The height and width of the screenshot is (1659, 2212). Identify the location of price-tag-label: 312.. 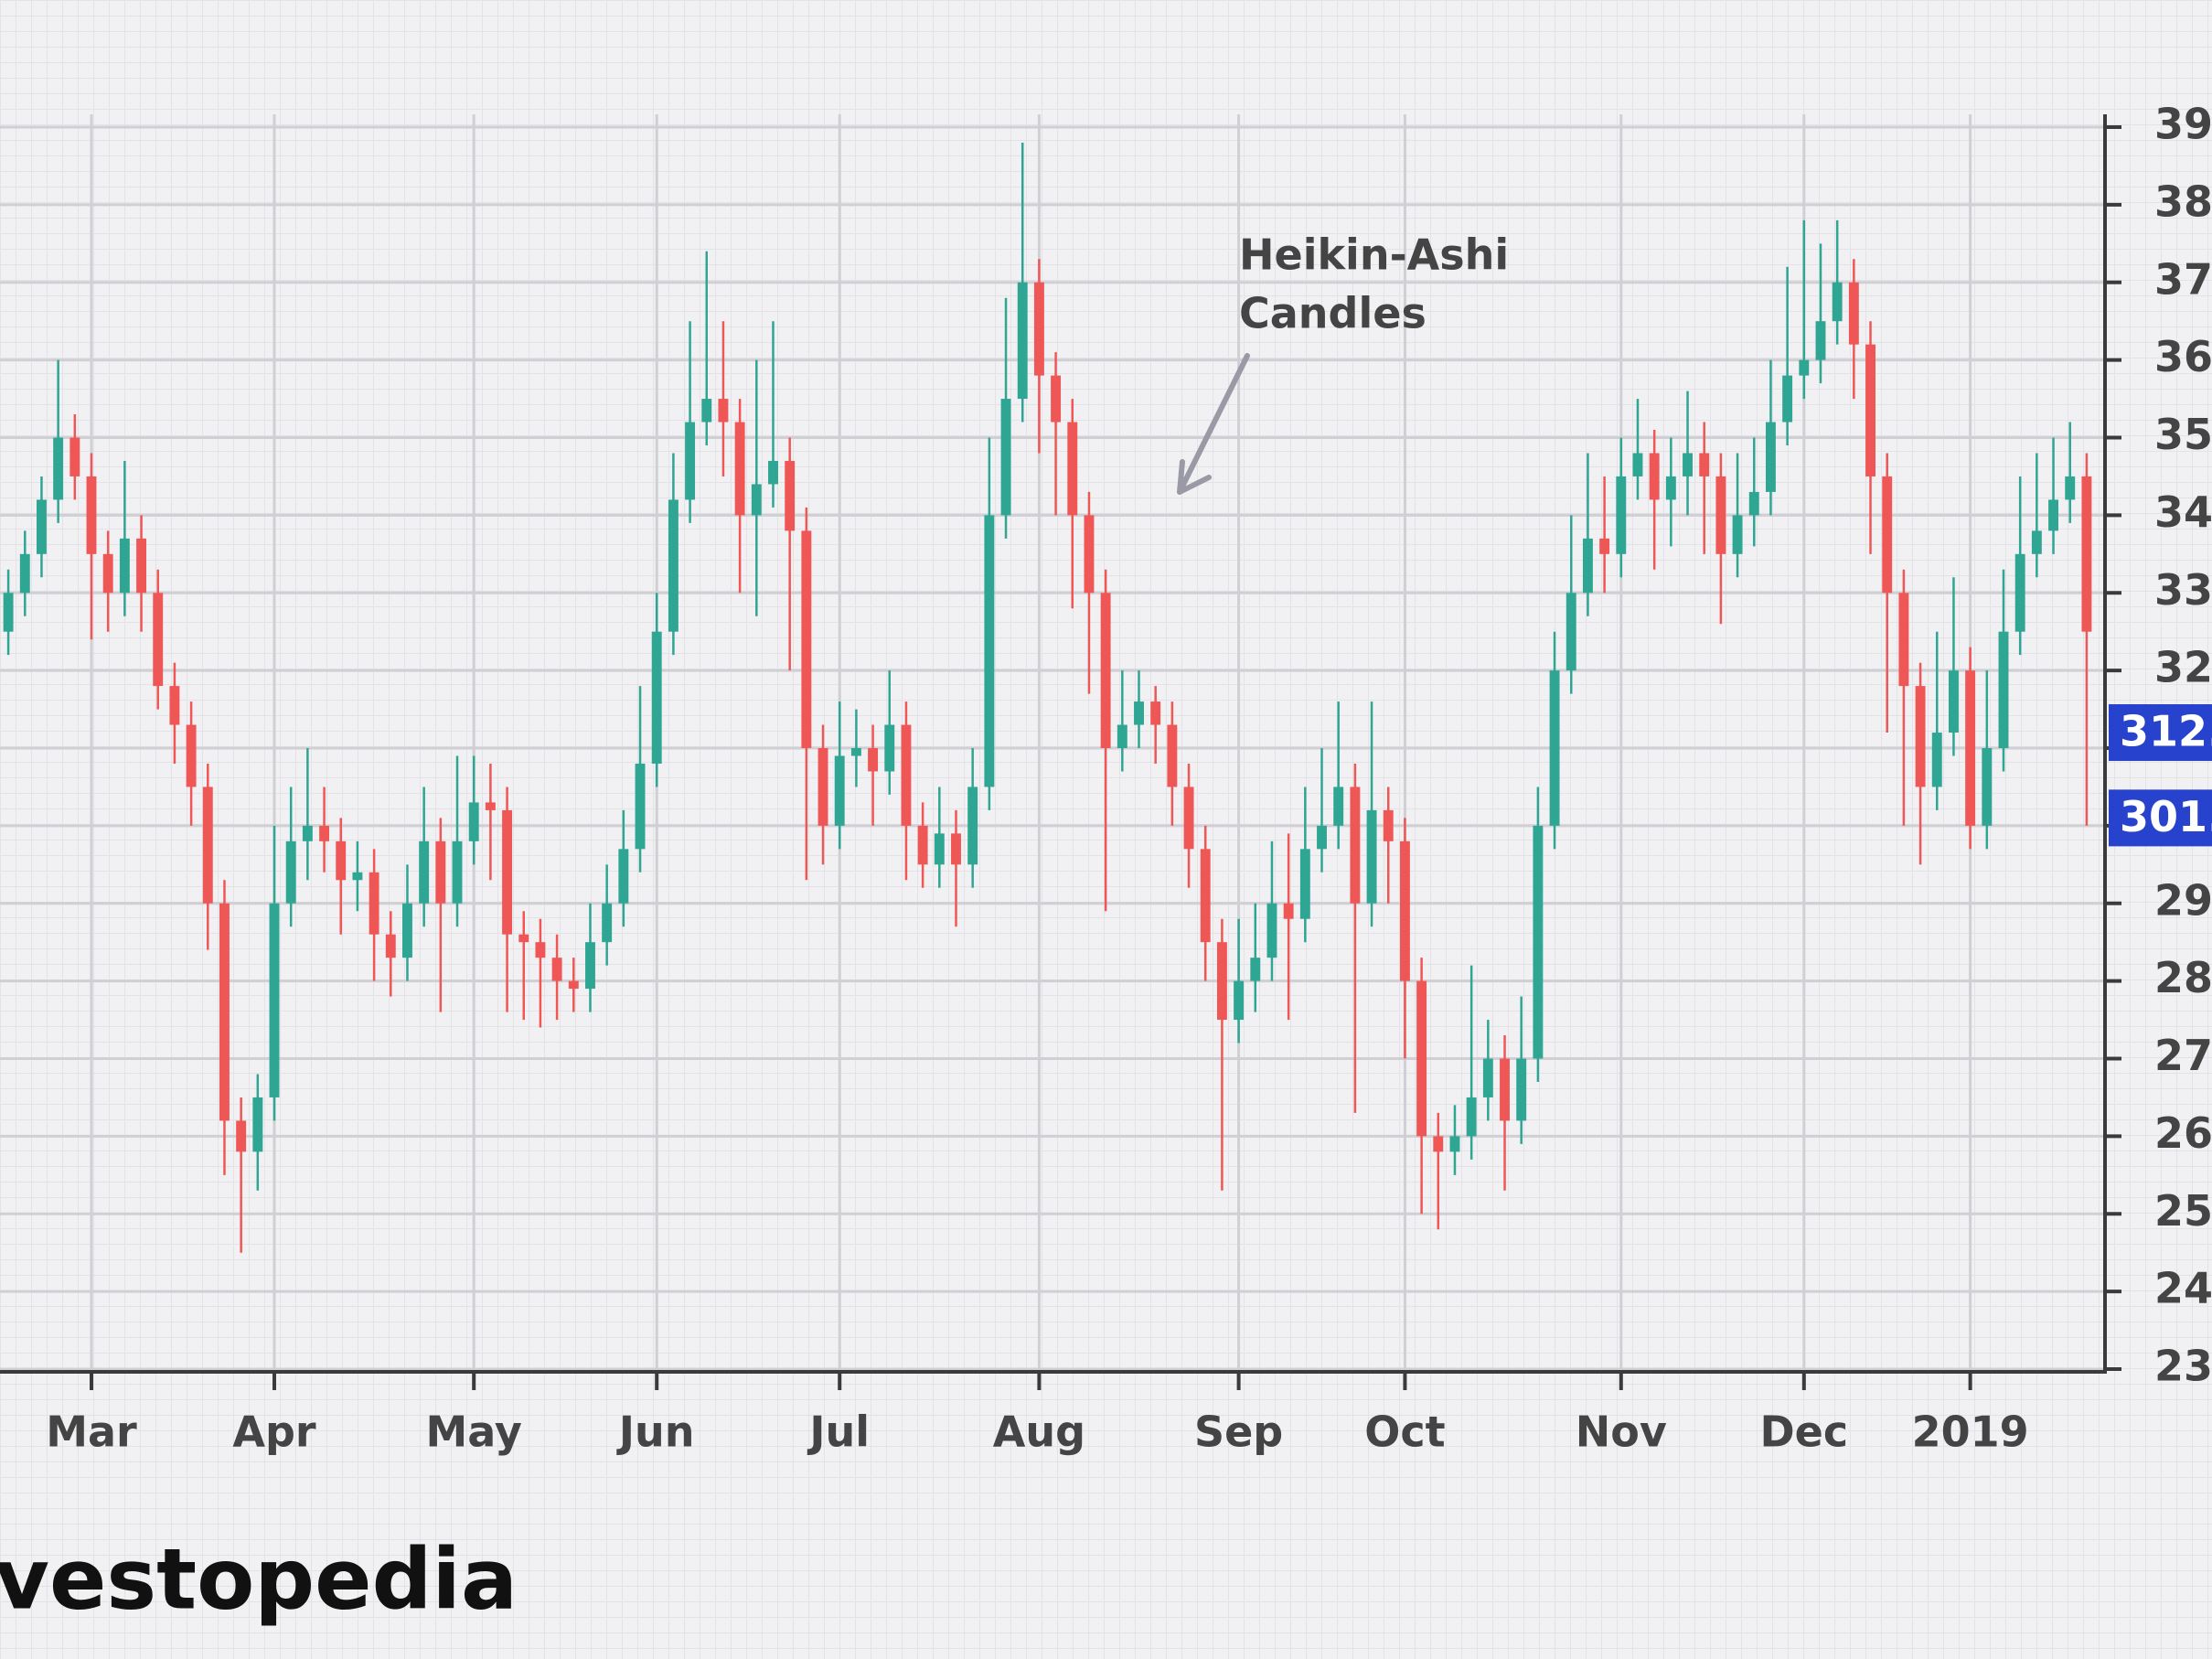
(2166, 732).